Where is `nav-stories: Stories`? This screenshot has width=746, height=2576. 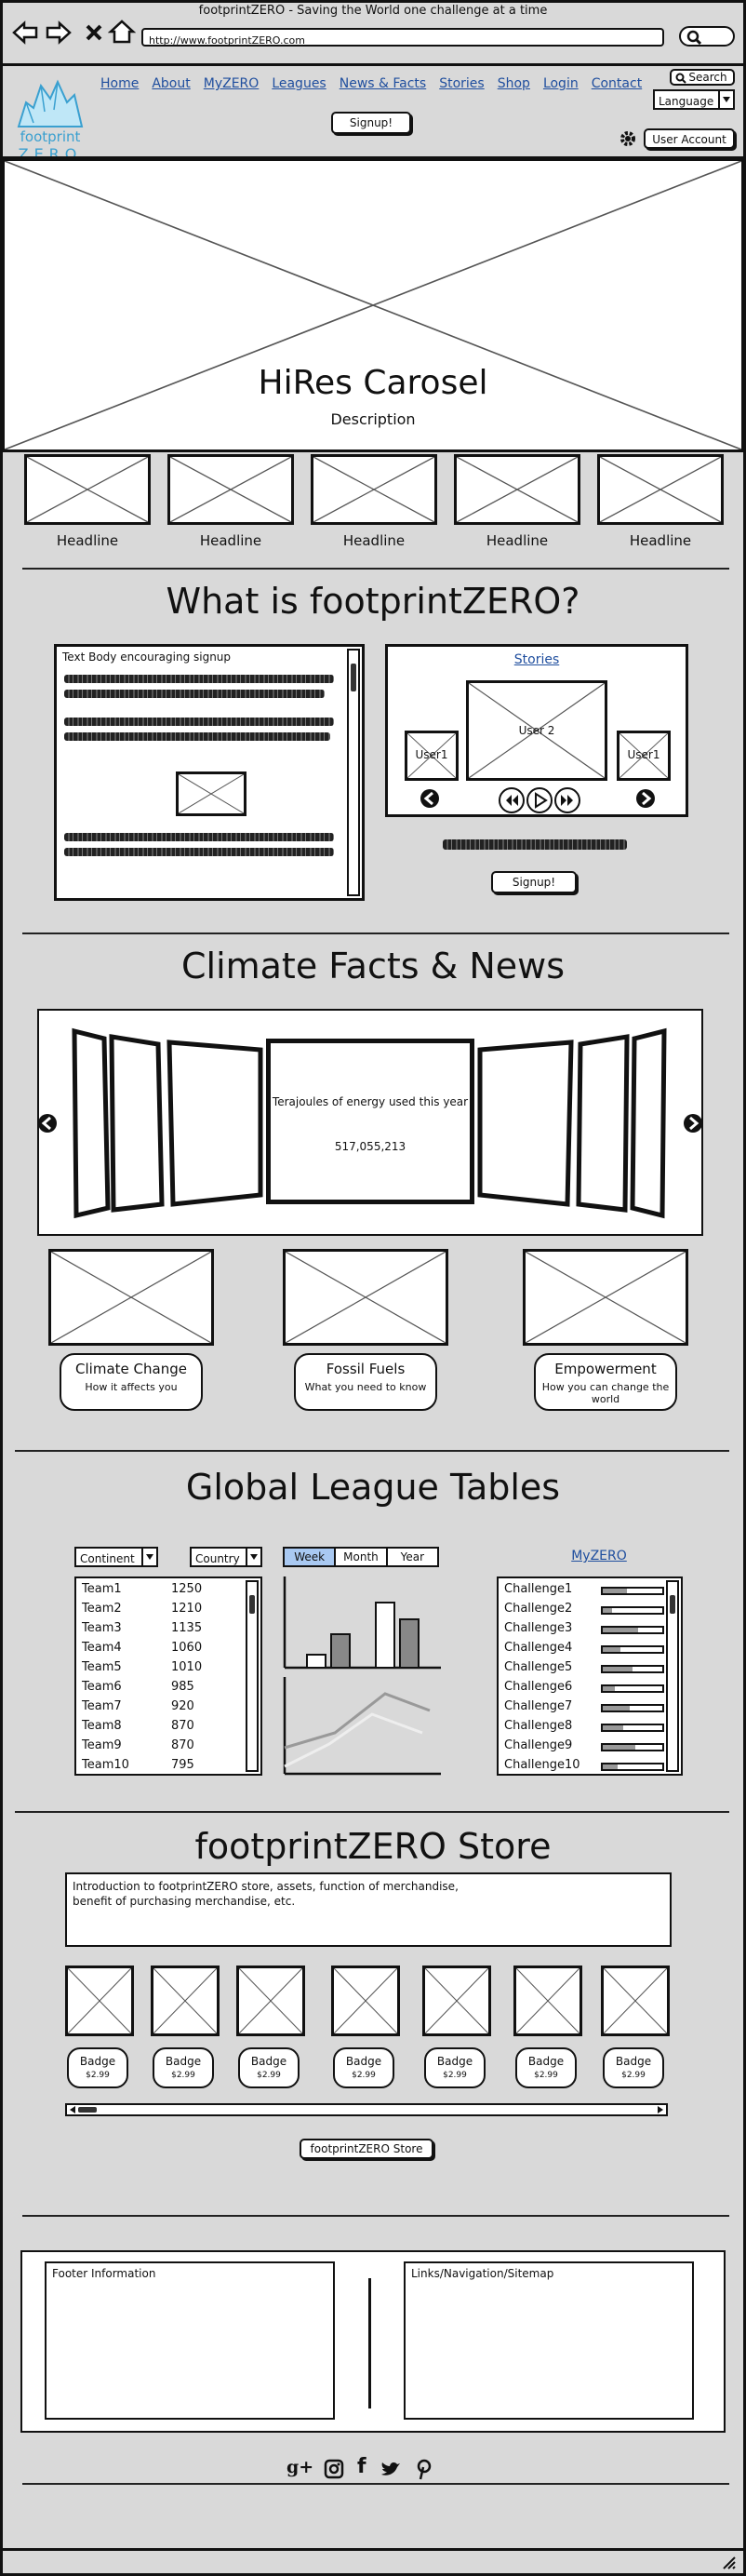 nav-stories: Stories is located at coordinates (462, 83).